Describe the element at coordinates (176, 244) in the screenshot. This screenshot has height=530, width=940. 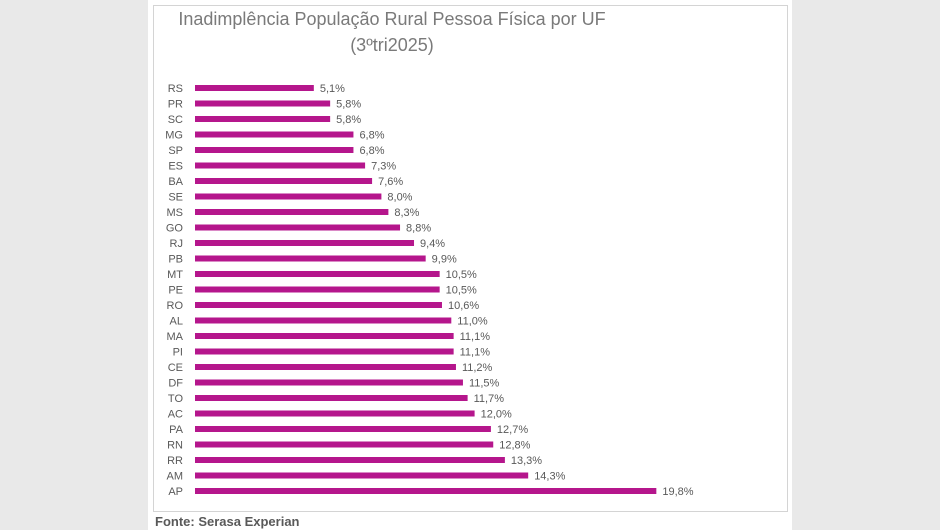
I see `category-label: RJ` at that location.